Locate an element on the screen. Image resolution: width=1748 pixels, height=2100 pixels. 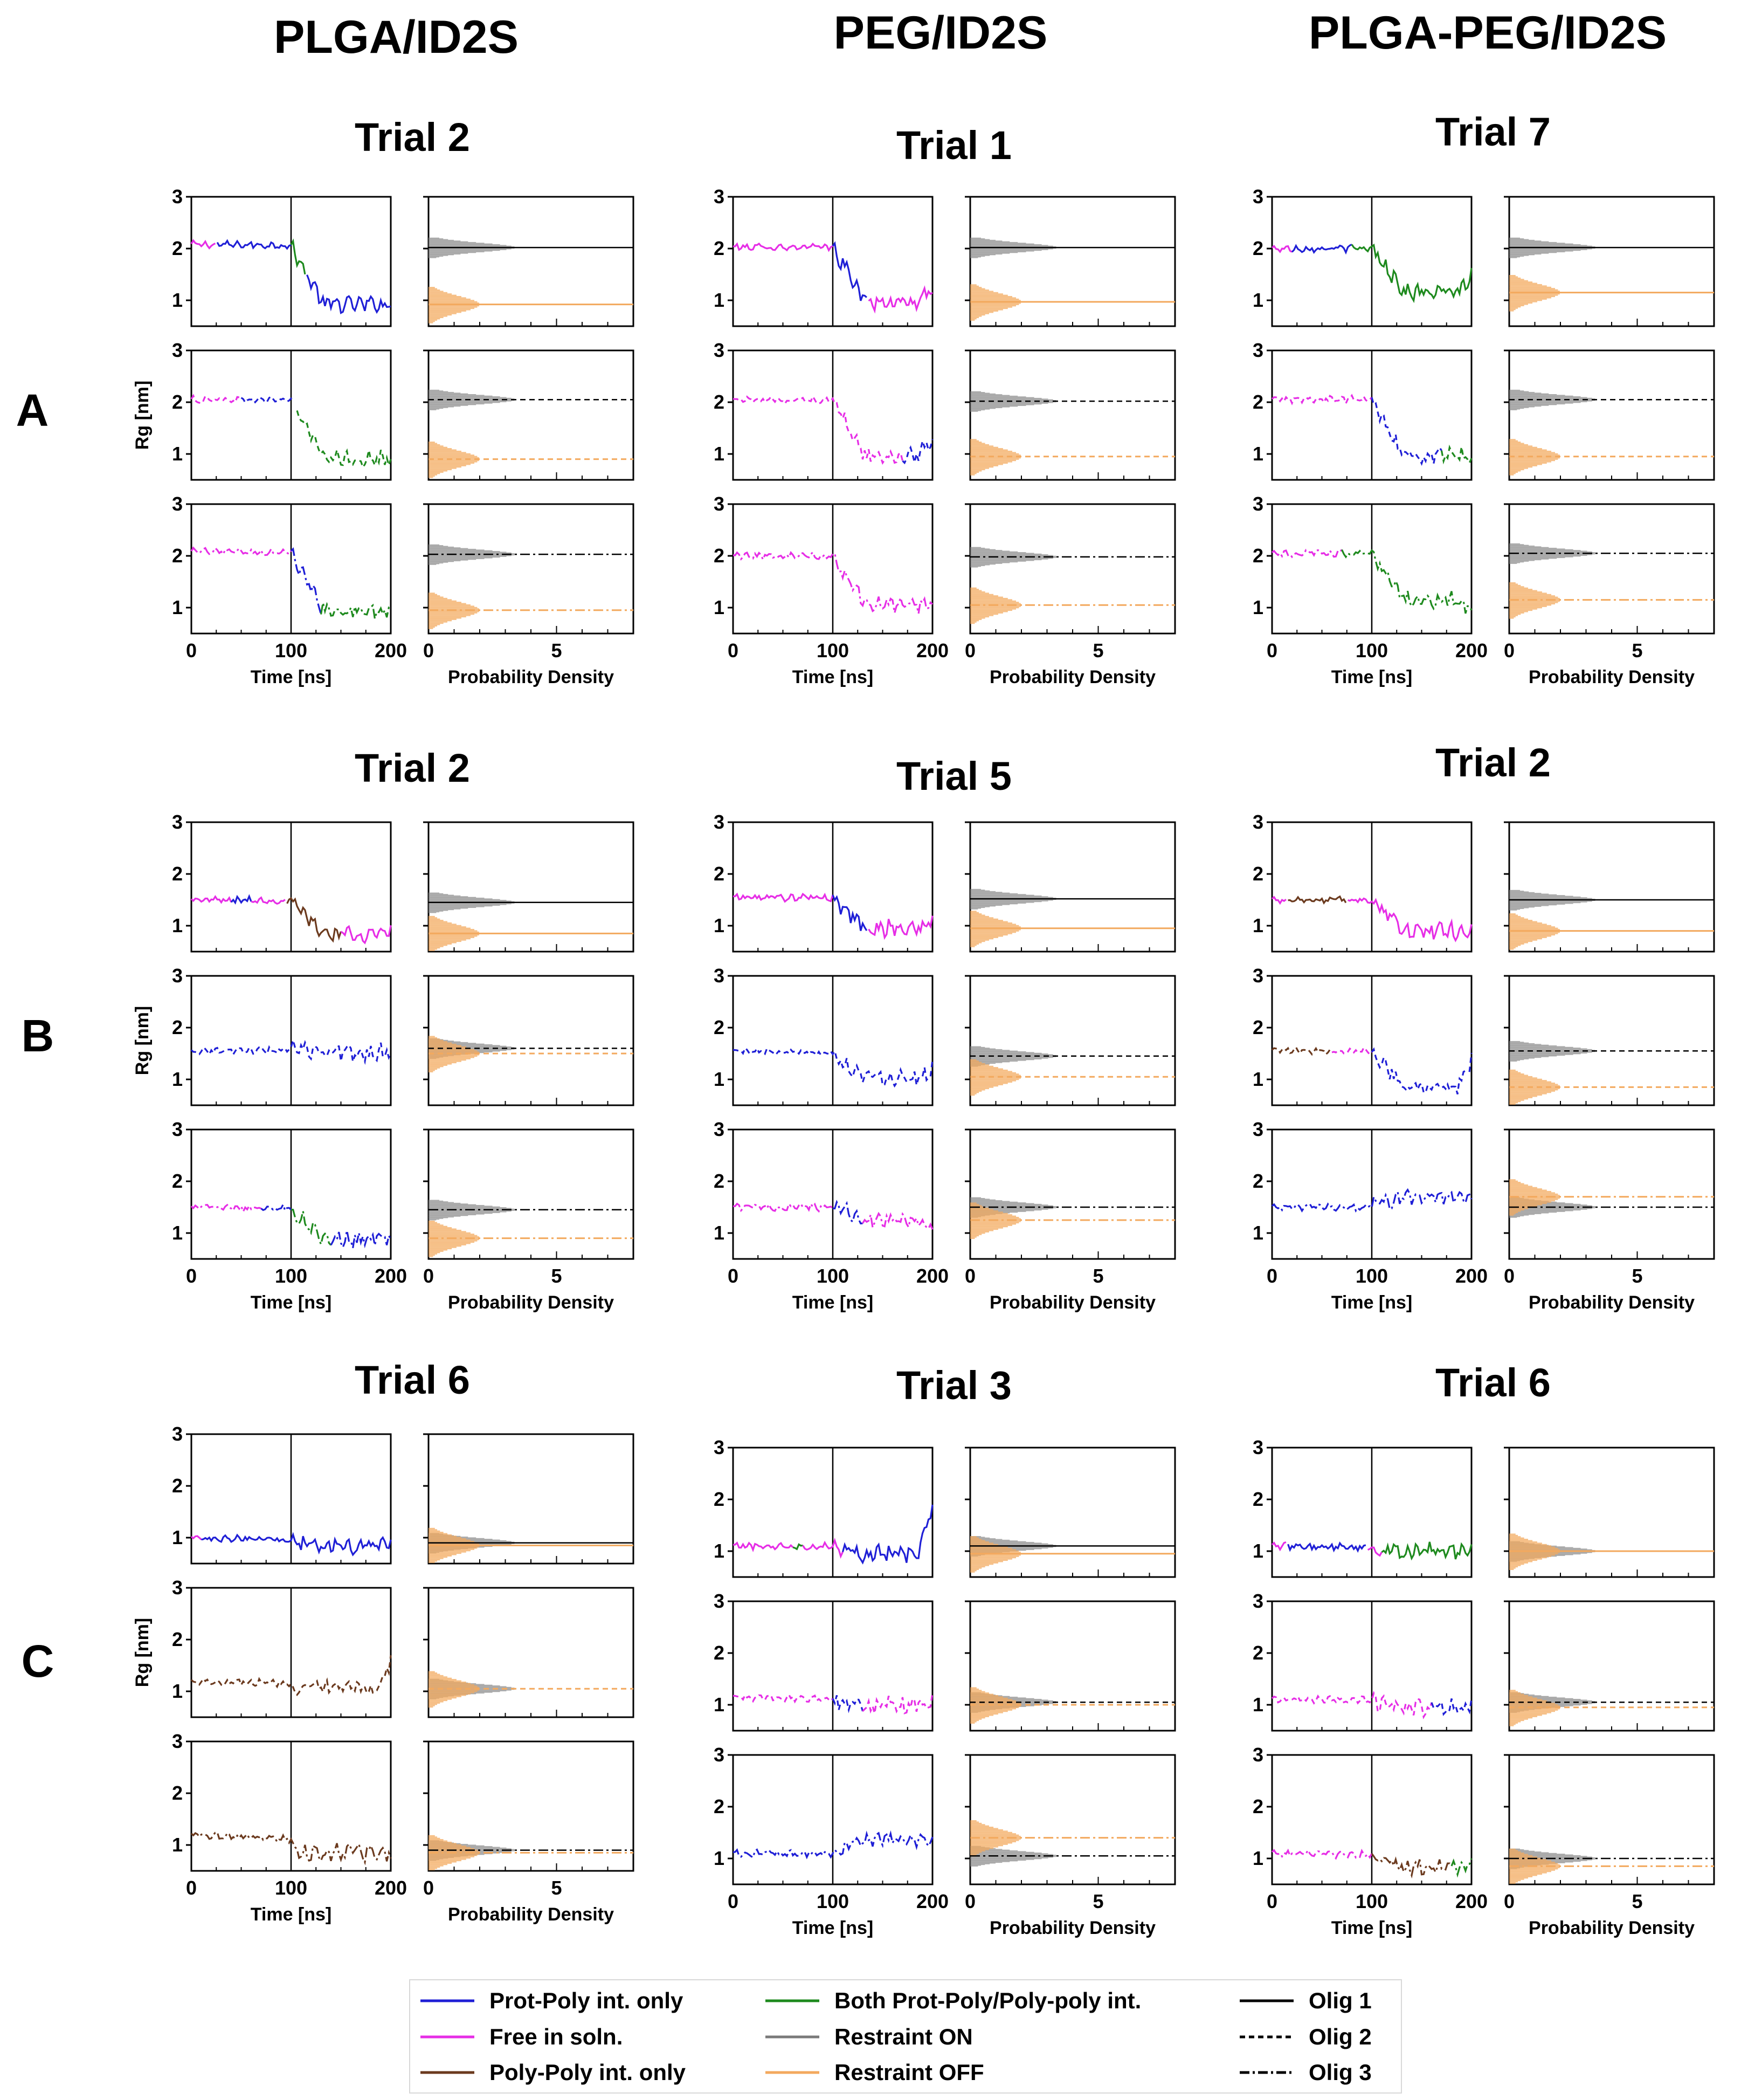
legend-label: Olig 2 is located at coordinates (1341, 2036).